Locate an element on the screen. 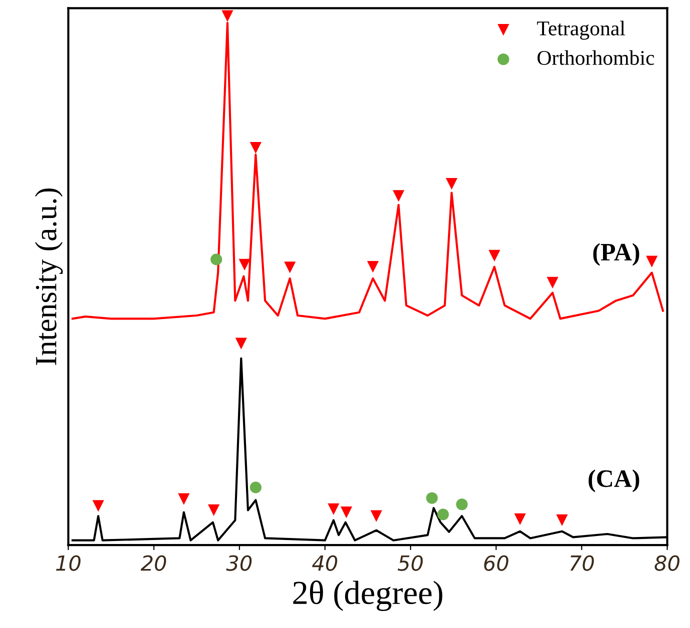 Image resolution: width=690 pixels, height=628 pixels. x-tick-label: 50 is located at coordinates (410, 563).